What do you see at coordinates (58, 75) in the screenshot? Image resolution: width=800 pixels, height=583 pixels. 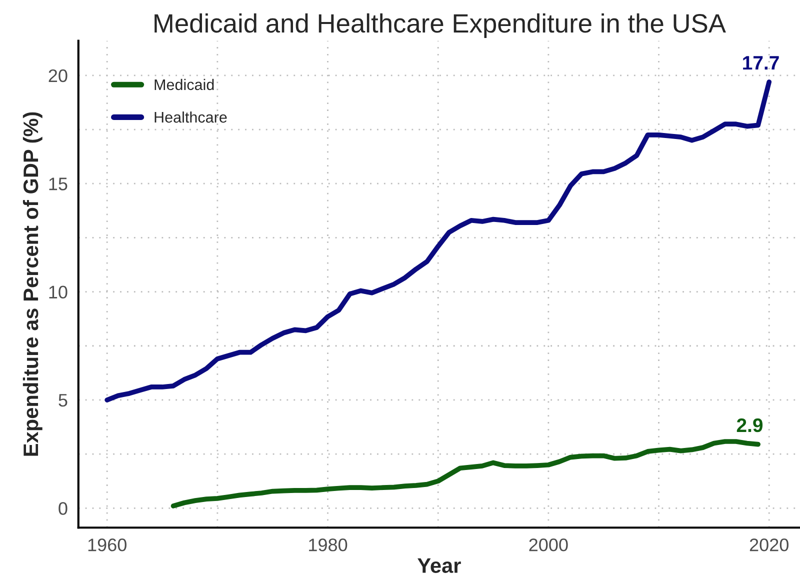 I see `y-tick-label: 20` at bounding box center [58, 75].